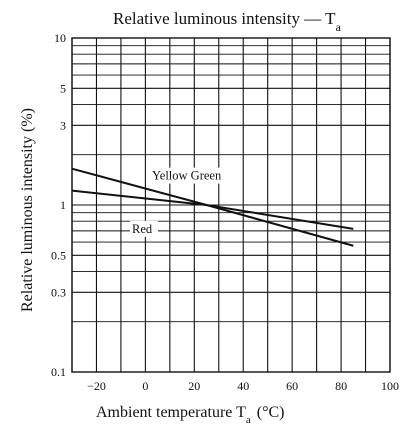 The image size is (413, 428). Describe the element at coordinates (292, 386) in the screenshot. I see `x-tick-label: 60` at that location.